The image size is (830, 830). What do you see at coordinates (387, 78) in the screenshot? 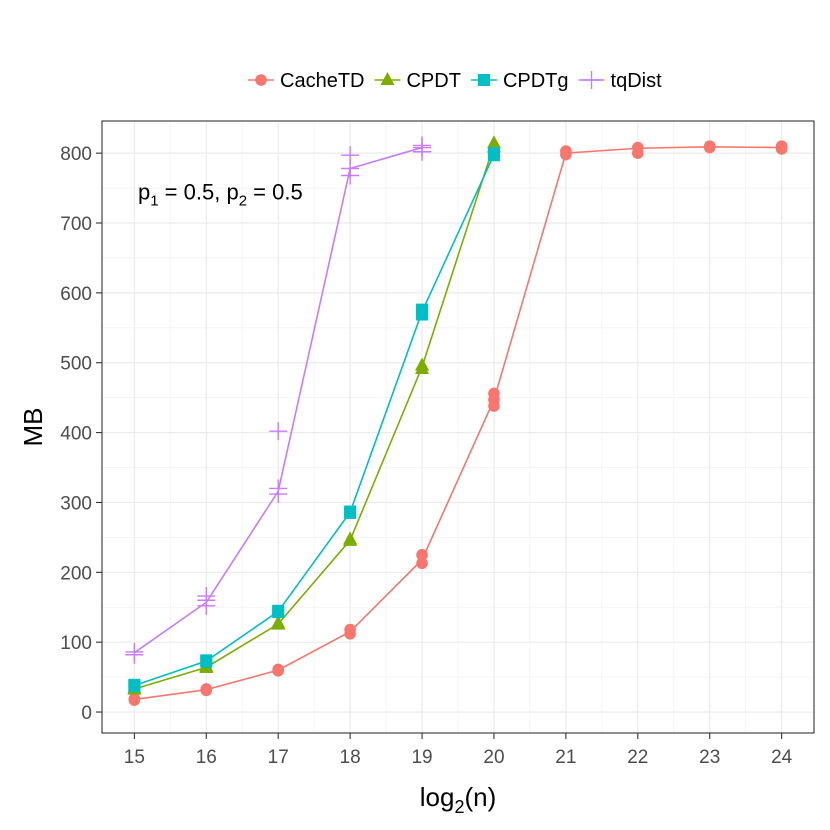
I see `legend-key-marker-cpdt` at bounding box center [387, 78].